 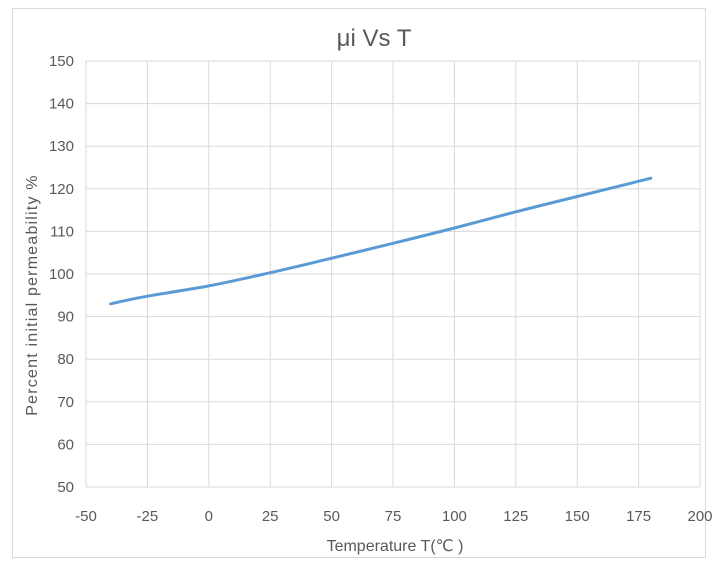 I want to click on y-tick-label: 140, so click(x=61, y=104).